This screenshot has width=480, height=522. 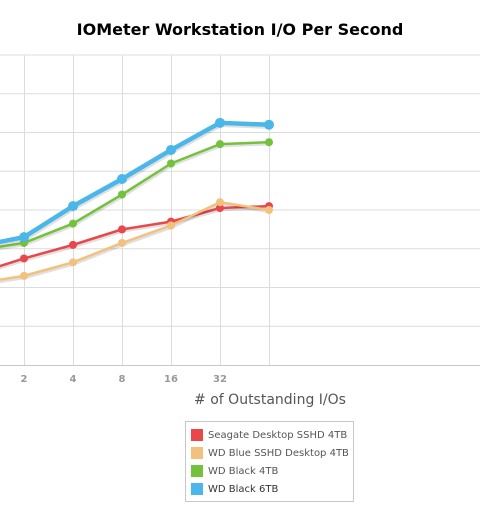 I want to click on legend-item: Seagate Desktop SSHD 4TB, so click(x=269, y=435).